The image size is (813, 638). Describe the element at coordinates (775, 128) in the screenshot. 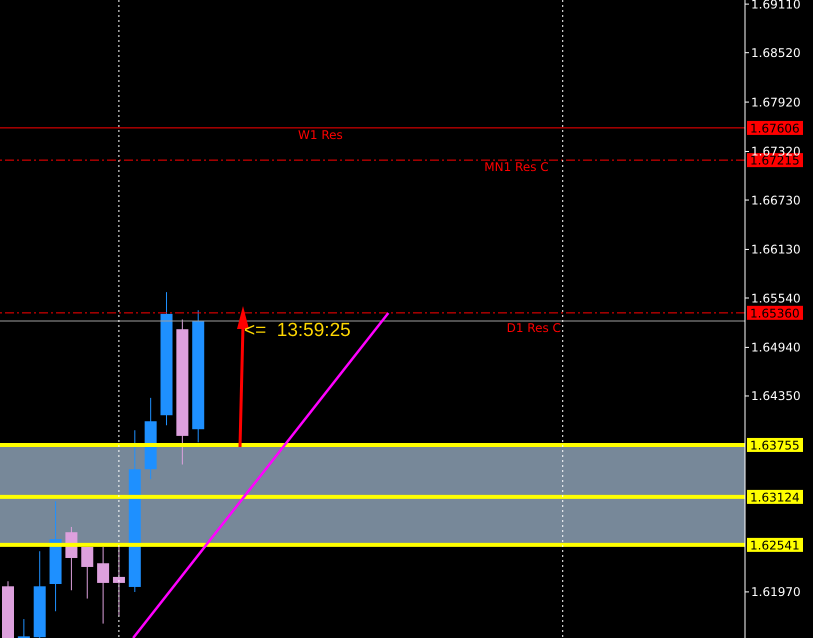

I see `ref-line-label: 1.67606` at that location.